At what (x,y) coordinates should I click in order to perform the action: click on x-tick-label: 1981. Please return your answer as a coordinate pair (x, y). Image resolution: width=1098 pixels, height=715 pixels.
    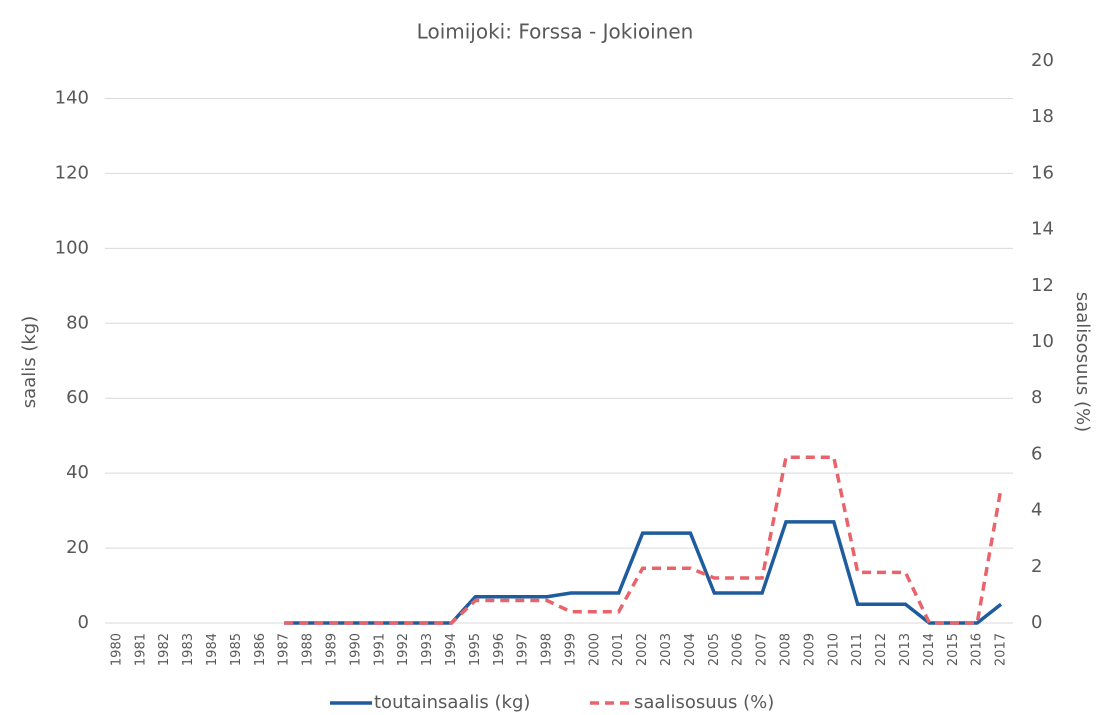
    Looking at the image, I should click on (140, 649).